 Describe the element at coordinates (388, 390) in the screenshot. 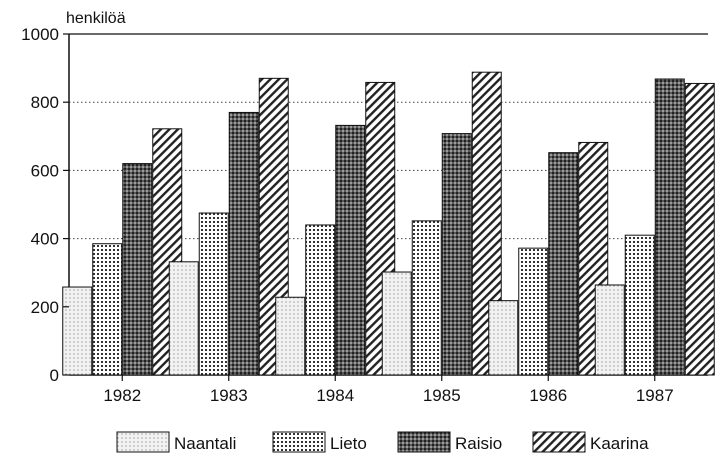

I see `x-axis-ticks: 1982 1983 1984 1985 1986 1987` at that location.